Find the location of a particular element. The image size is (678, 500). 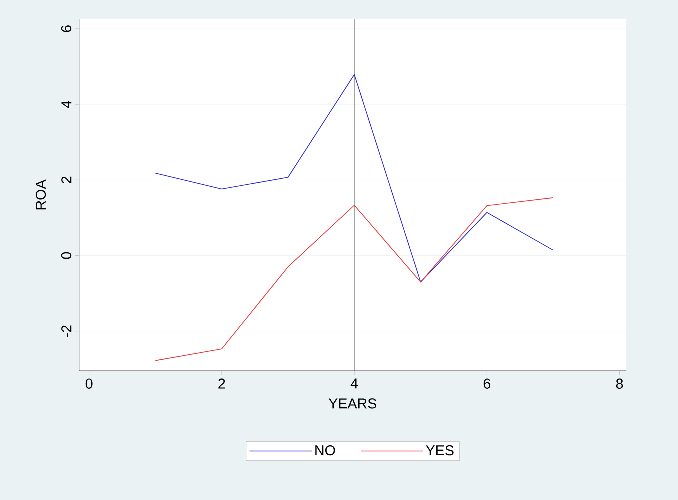

y-axis-title: ROA is located at coordinates (41, 195).